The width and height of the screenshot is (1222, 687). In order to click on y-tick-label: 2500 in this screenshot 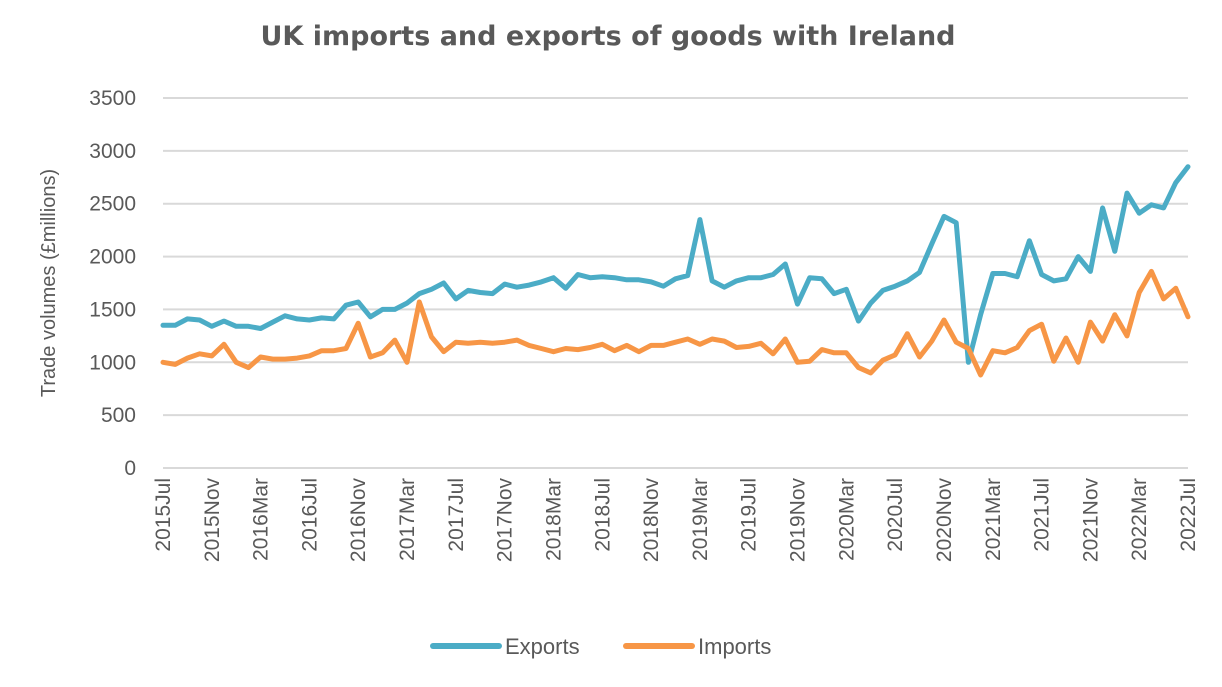, I will do `click(112, 204)`.